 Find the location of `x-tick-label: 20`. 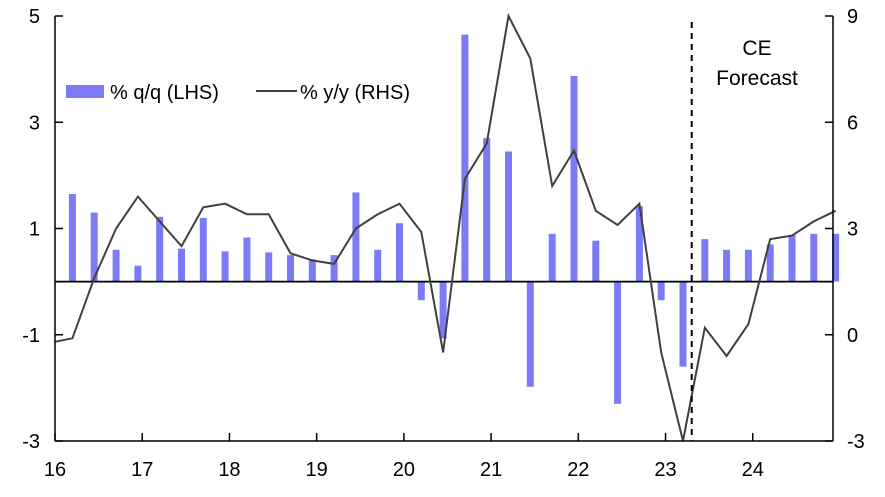

x-tick-label: 20 is located at coordinates (404, 470).